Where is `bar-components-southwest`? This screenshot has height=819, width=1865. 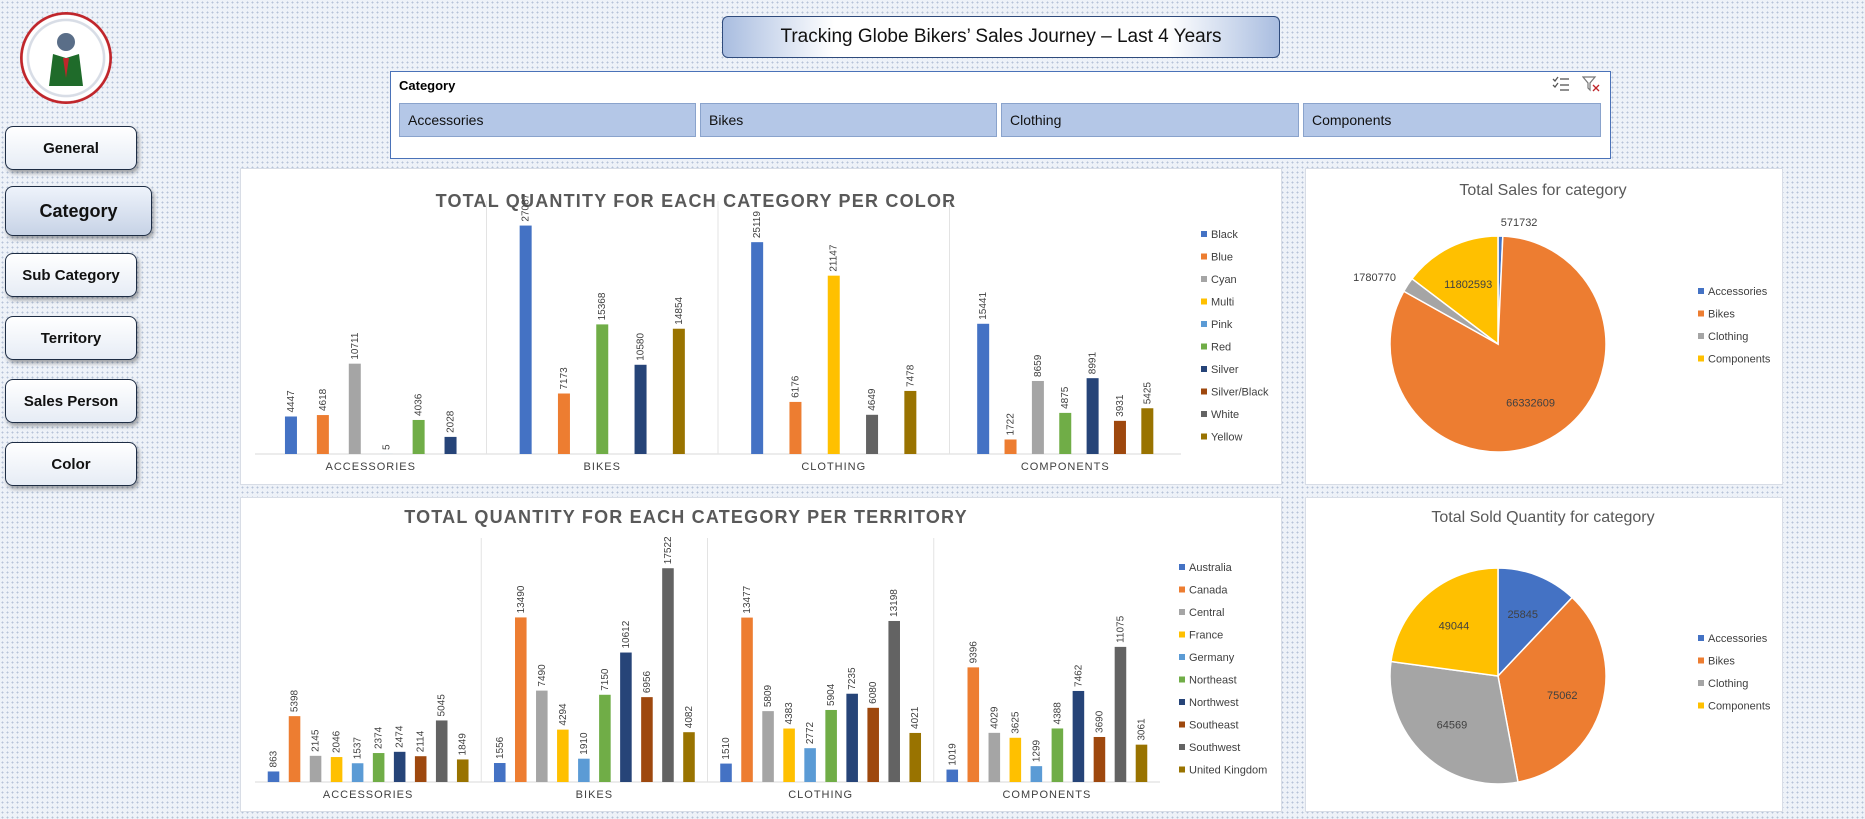
bar-components-southwest is located at coordinates (1120, 714).